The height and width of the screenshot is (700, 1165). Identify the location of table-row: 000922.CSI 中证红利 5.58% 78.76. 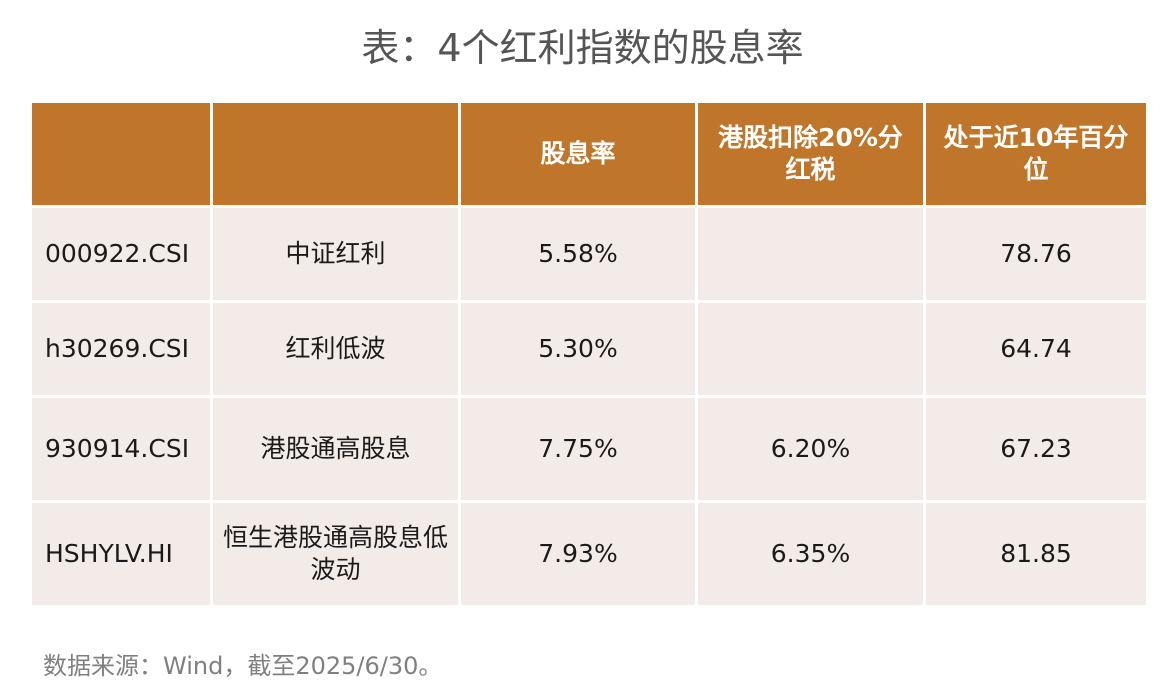
(589, 254).